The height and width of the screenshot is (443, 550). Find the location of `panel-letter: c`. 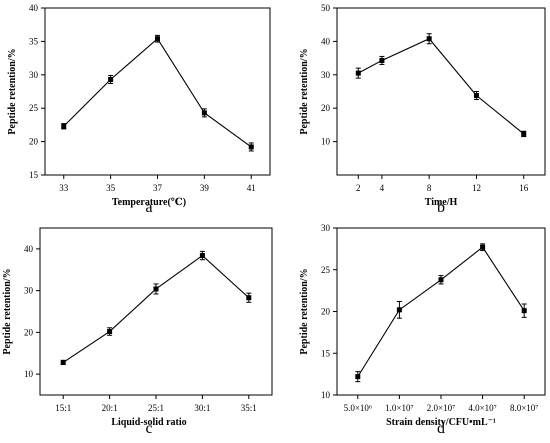

panel-letter: c is located at coordinates (148, 428).